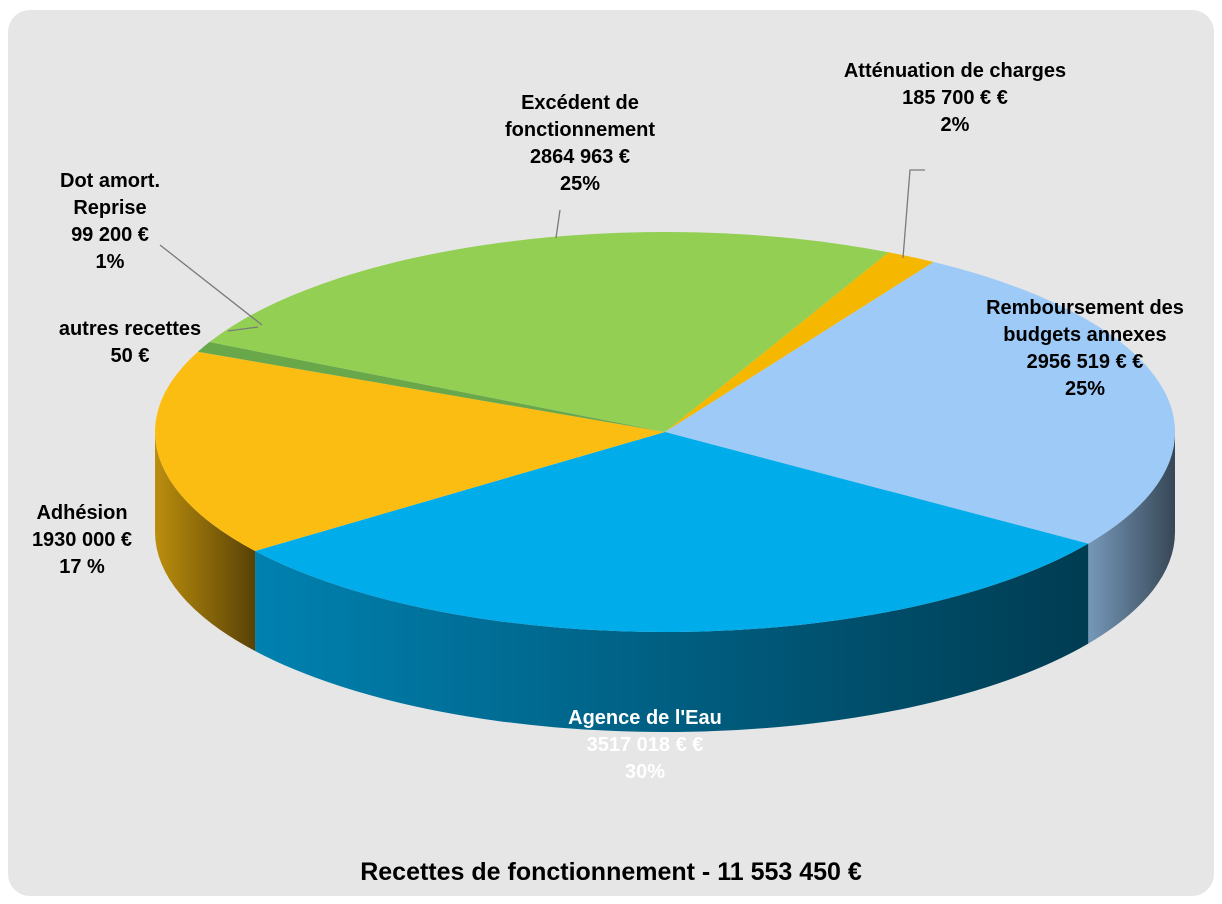 Image resolution: width=1222 pixels, height=904 pixels. Describe the element at coordinates (110, 194) in the screenshot. I see `label-name: Dot amort. Reprise` at that location.